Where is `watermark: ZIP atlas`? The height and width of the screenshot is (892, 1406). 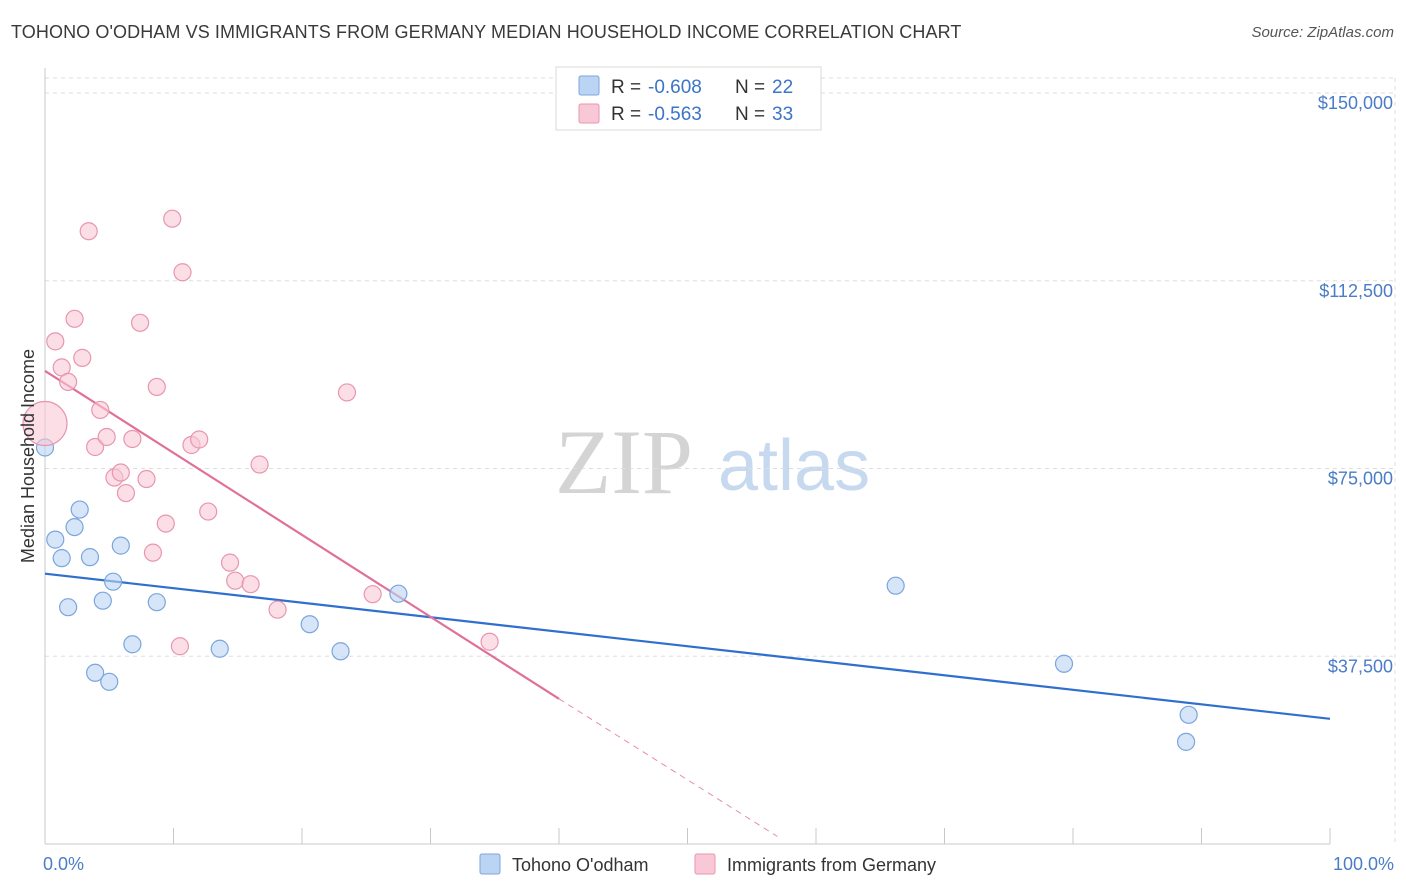 watermark: ZIP atlas is located at coordinates (712, 462).